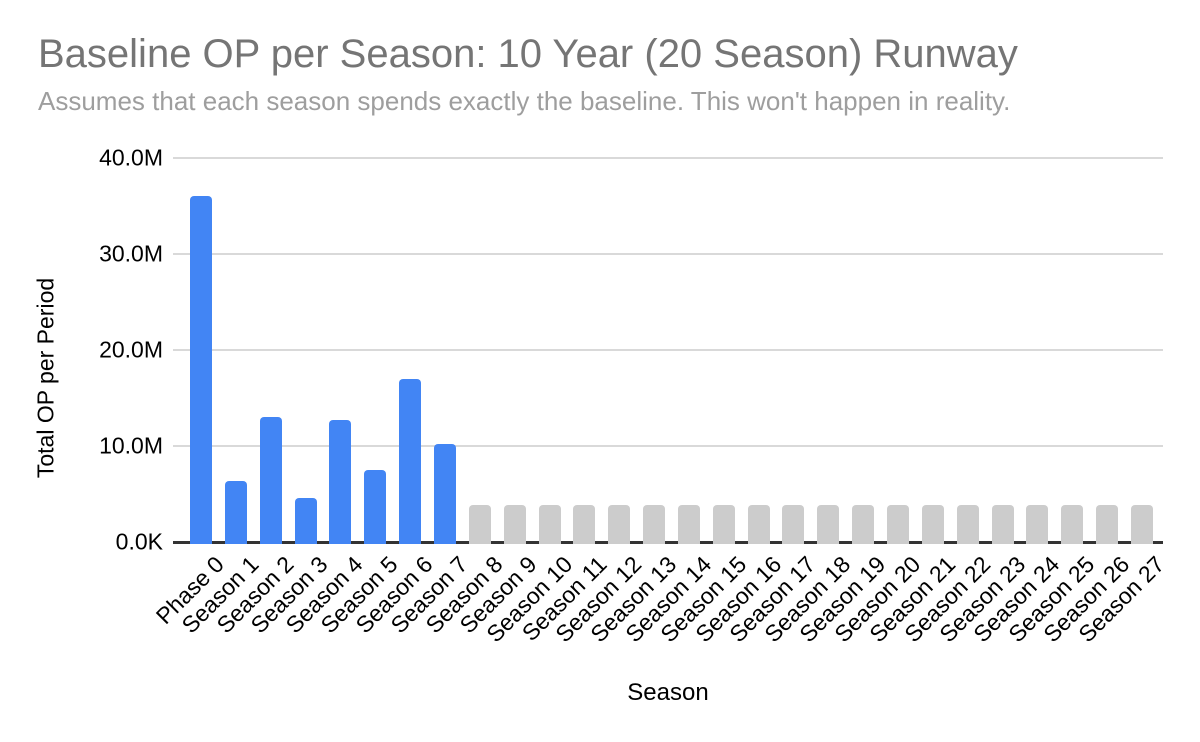 Image resolution: width=1200 pixels, height=742 pixels. What do you see at coordinates (131, 253) in the screenshot?
I see `y-axis-tick-label: 30.0M` at bounding box center [131, 253].